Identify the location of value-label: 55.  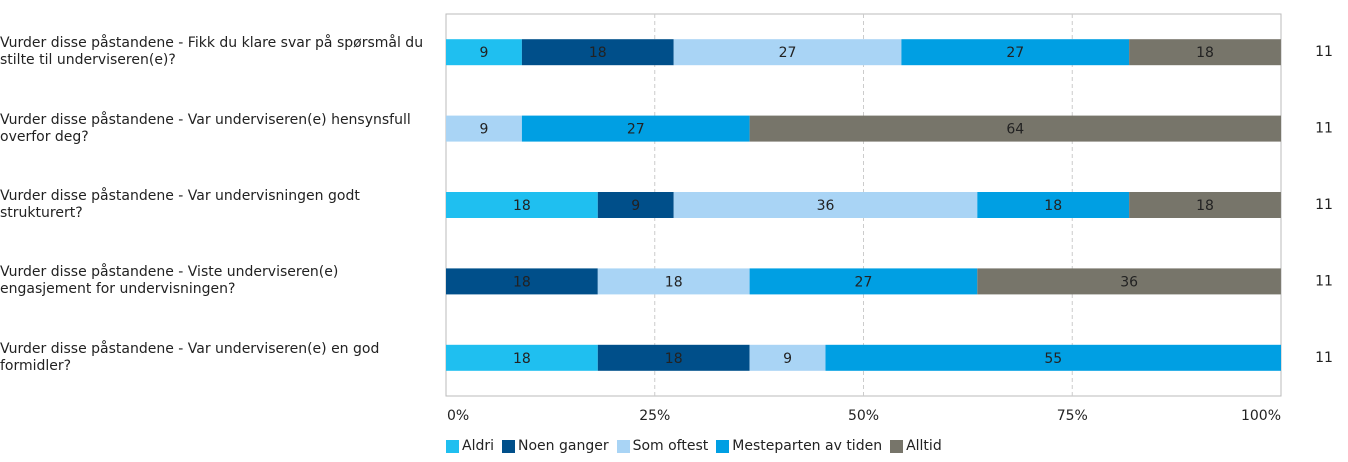
(1053, 359).